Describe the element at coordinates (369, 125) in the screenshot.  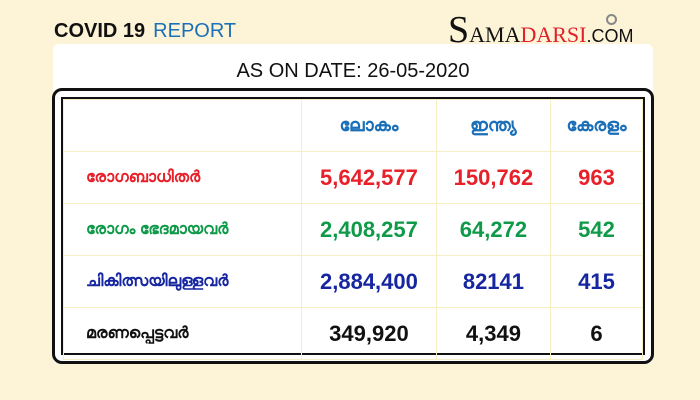
I see `header-world: ലോകം` at that location.